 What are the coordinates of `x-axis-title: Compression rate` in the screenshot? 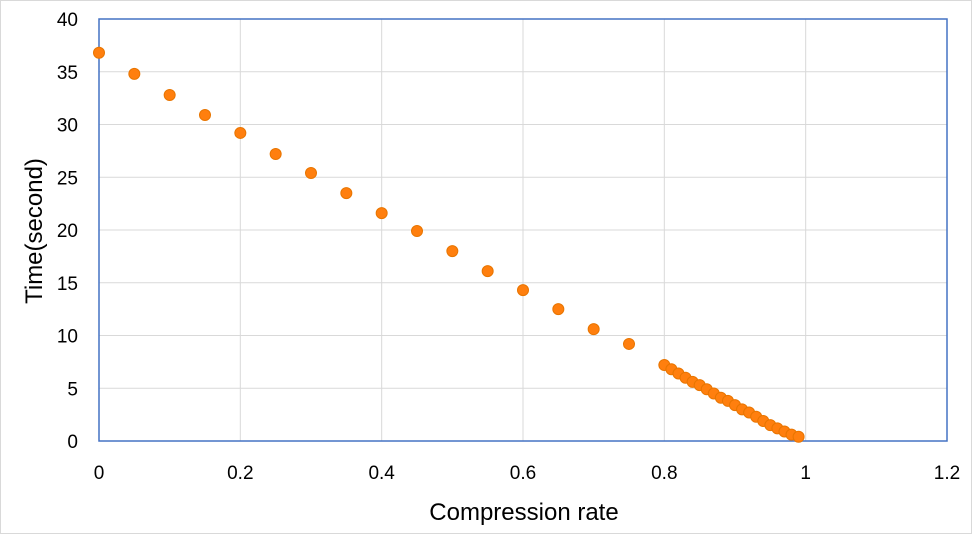 It's located at (523, 512).